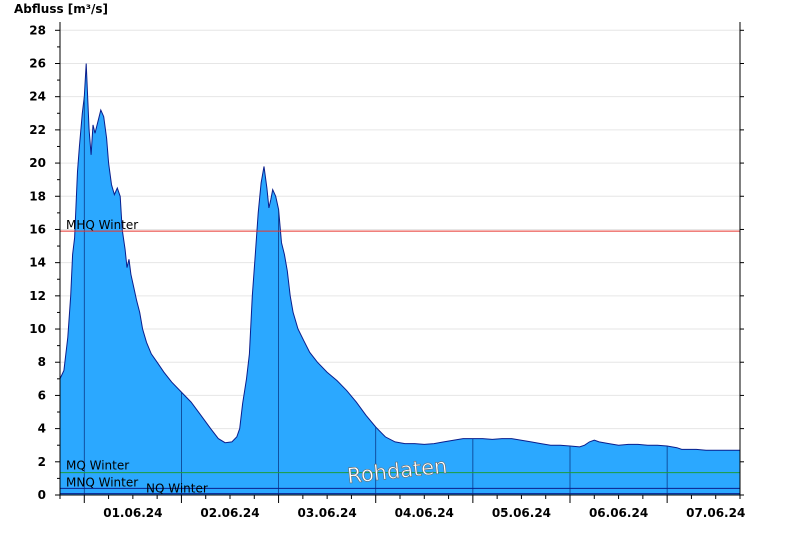  Describe the element at coordinates (102, 225) in the screenshot. I see `reference-label: MHQ Winter` at that location.